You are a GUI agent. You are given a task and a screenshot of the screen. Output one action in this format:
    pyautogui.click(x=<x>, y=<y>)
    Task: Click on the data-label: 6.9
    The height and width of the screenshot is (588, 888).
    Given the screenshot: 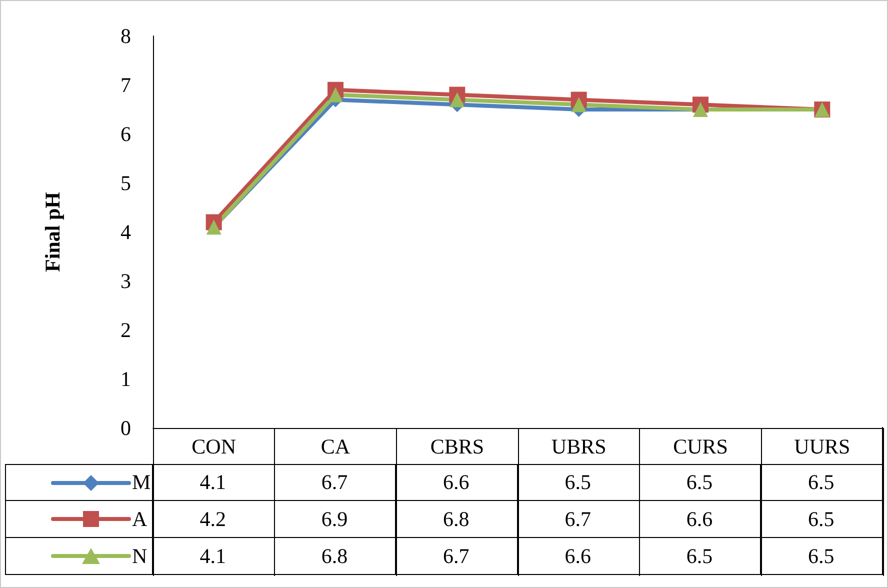 What is the action you would take?
    pyautogui.click(x=335, y=519)
    